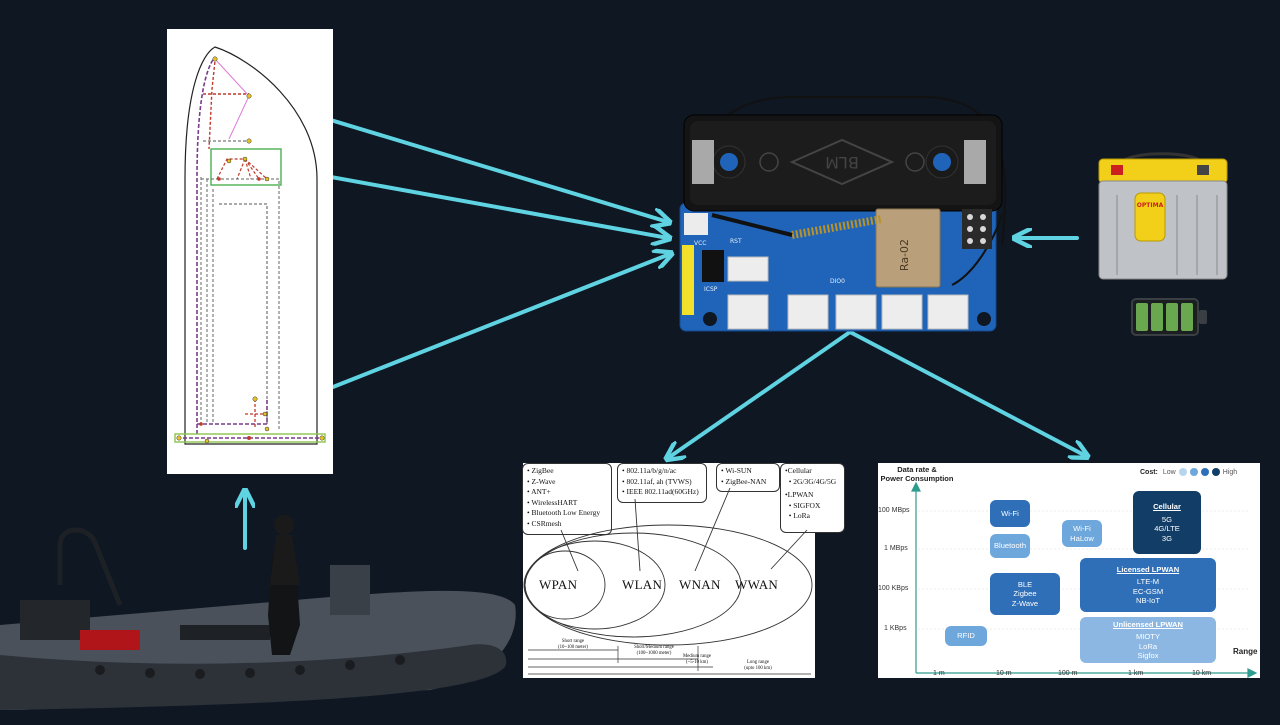 The image size is (1280, 725). Describe the element at coordinates (798, 470) in the screenshot. I see `wwan-item: •Cellular` at that location.